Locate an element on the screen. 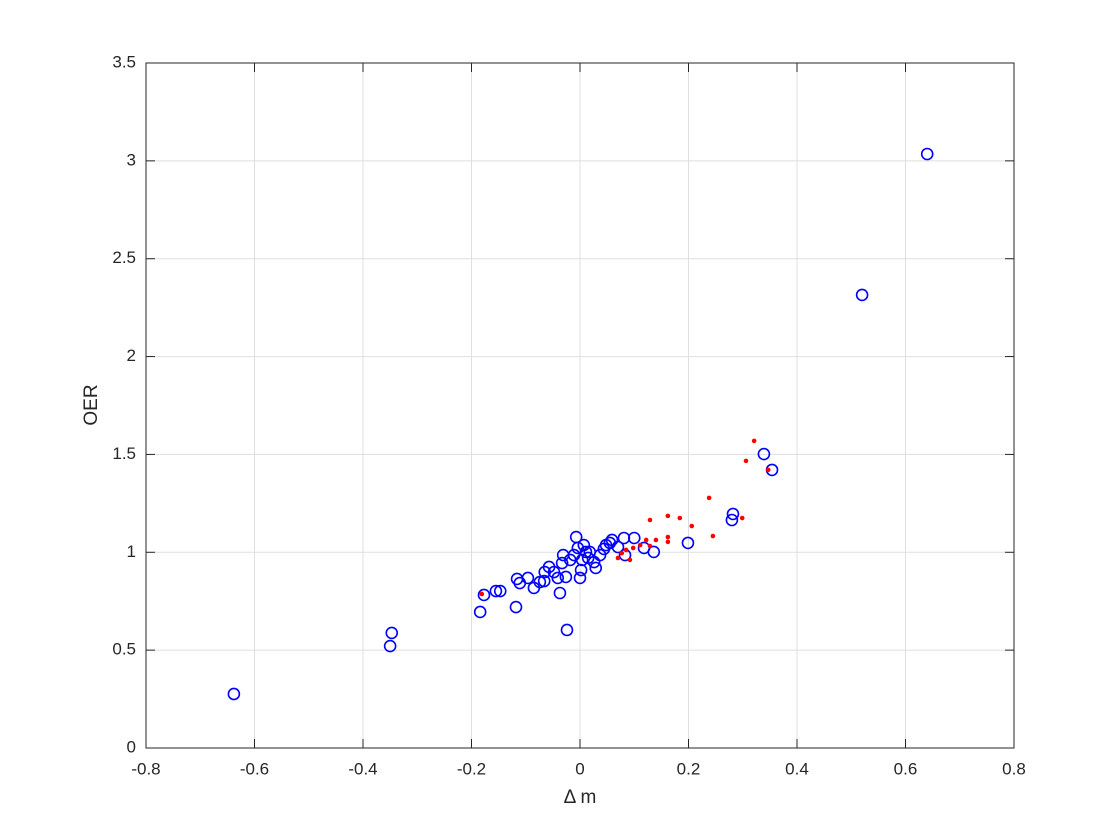 The width and height of the screenshot is (1120, 840). x-tick-label: 0.4 is located at coordinates (797, 768).